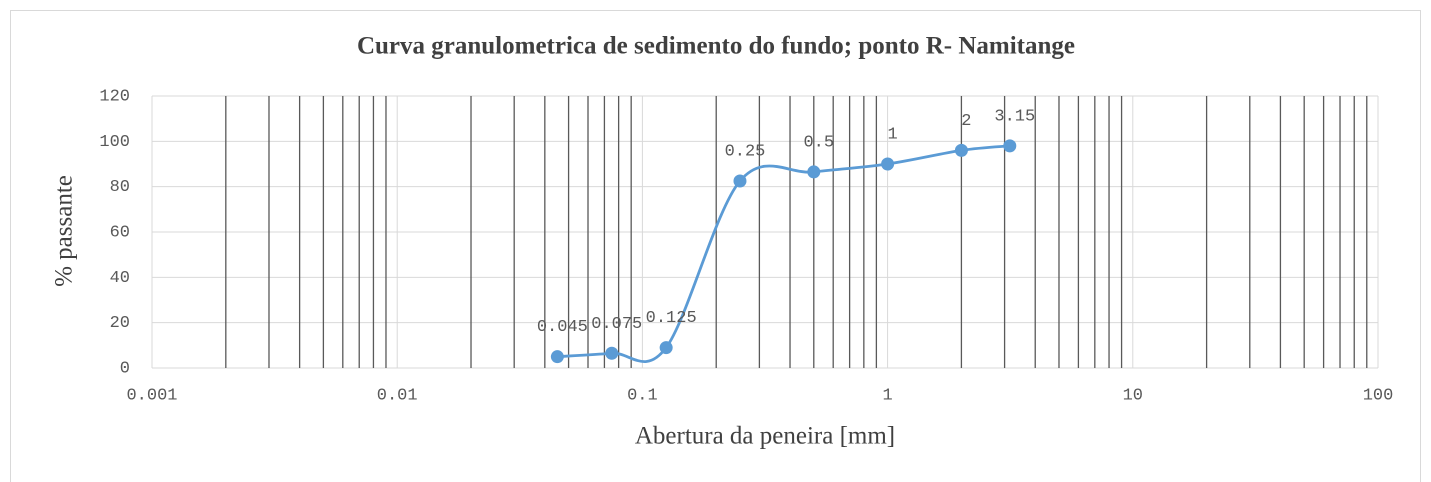 The width and height of the screenshot is (1431, 482). I want to click on y-tick-label: 40, so click(120, 278).